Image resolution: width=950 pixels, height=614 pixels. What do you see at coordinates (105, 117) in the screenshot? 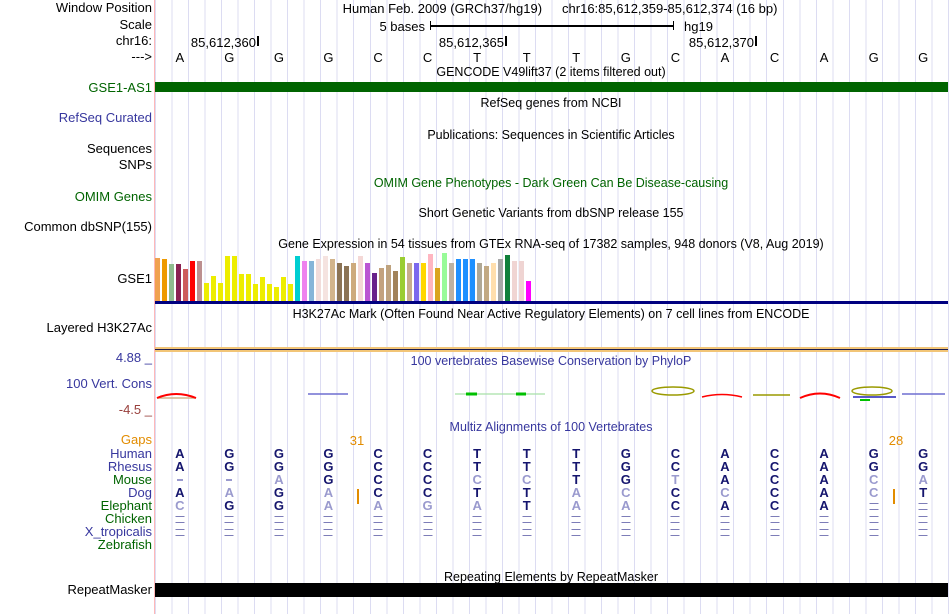
I see `refseq-track-label: RefSeq Curated` at bounding box center [105, 117].